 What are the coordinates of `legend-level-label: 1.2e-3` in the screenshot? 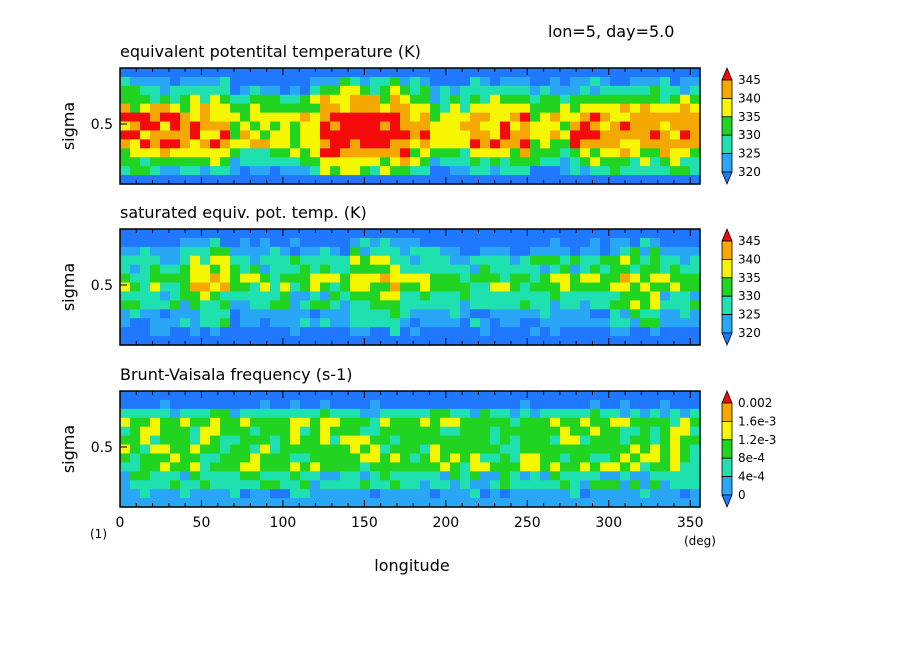 It's located at (757, 440).